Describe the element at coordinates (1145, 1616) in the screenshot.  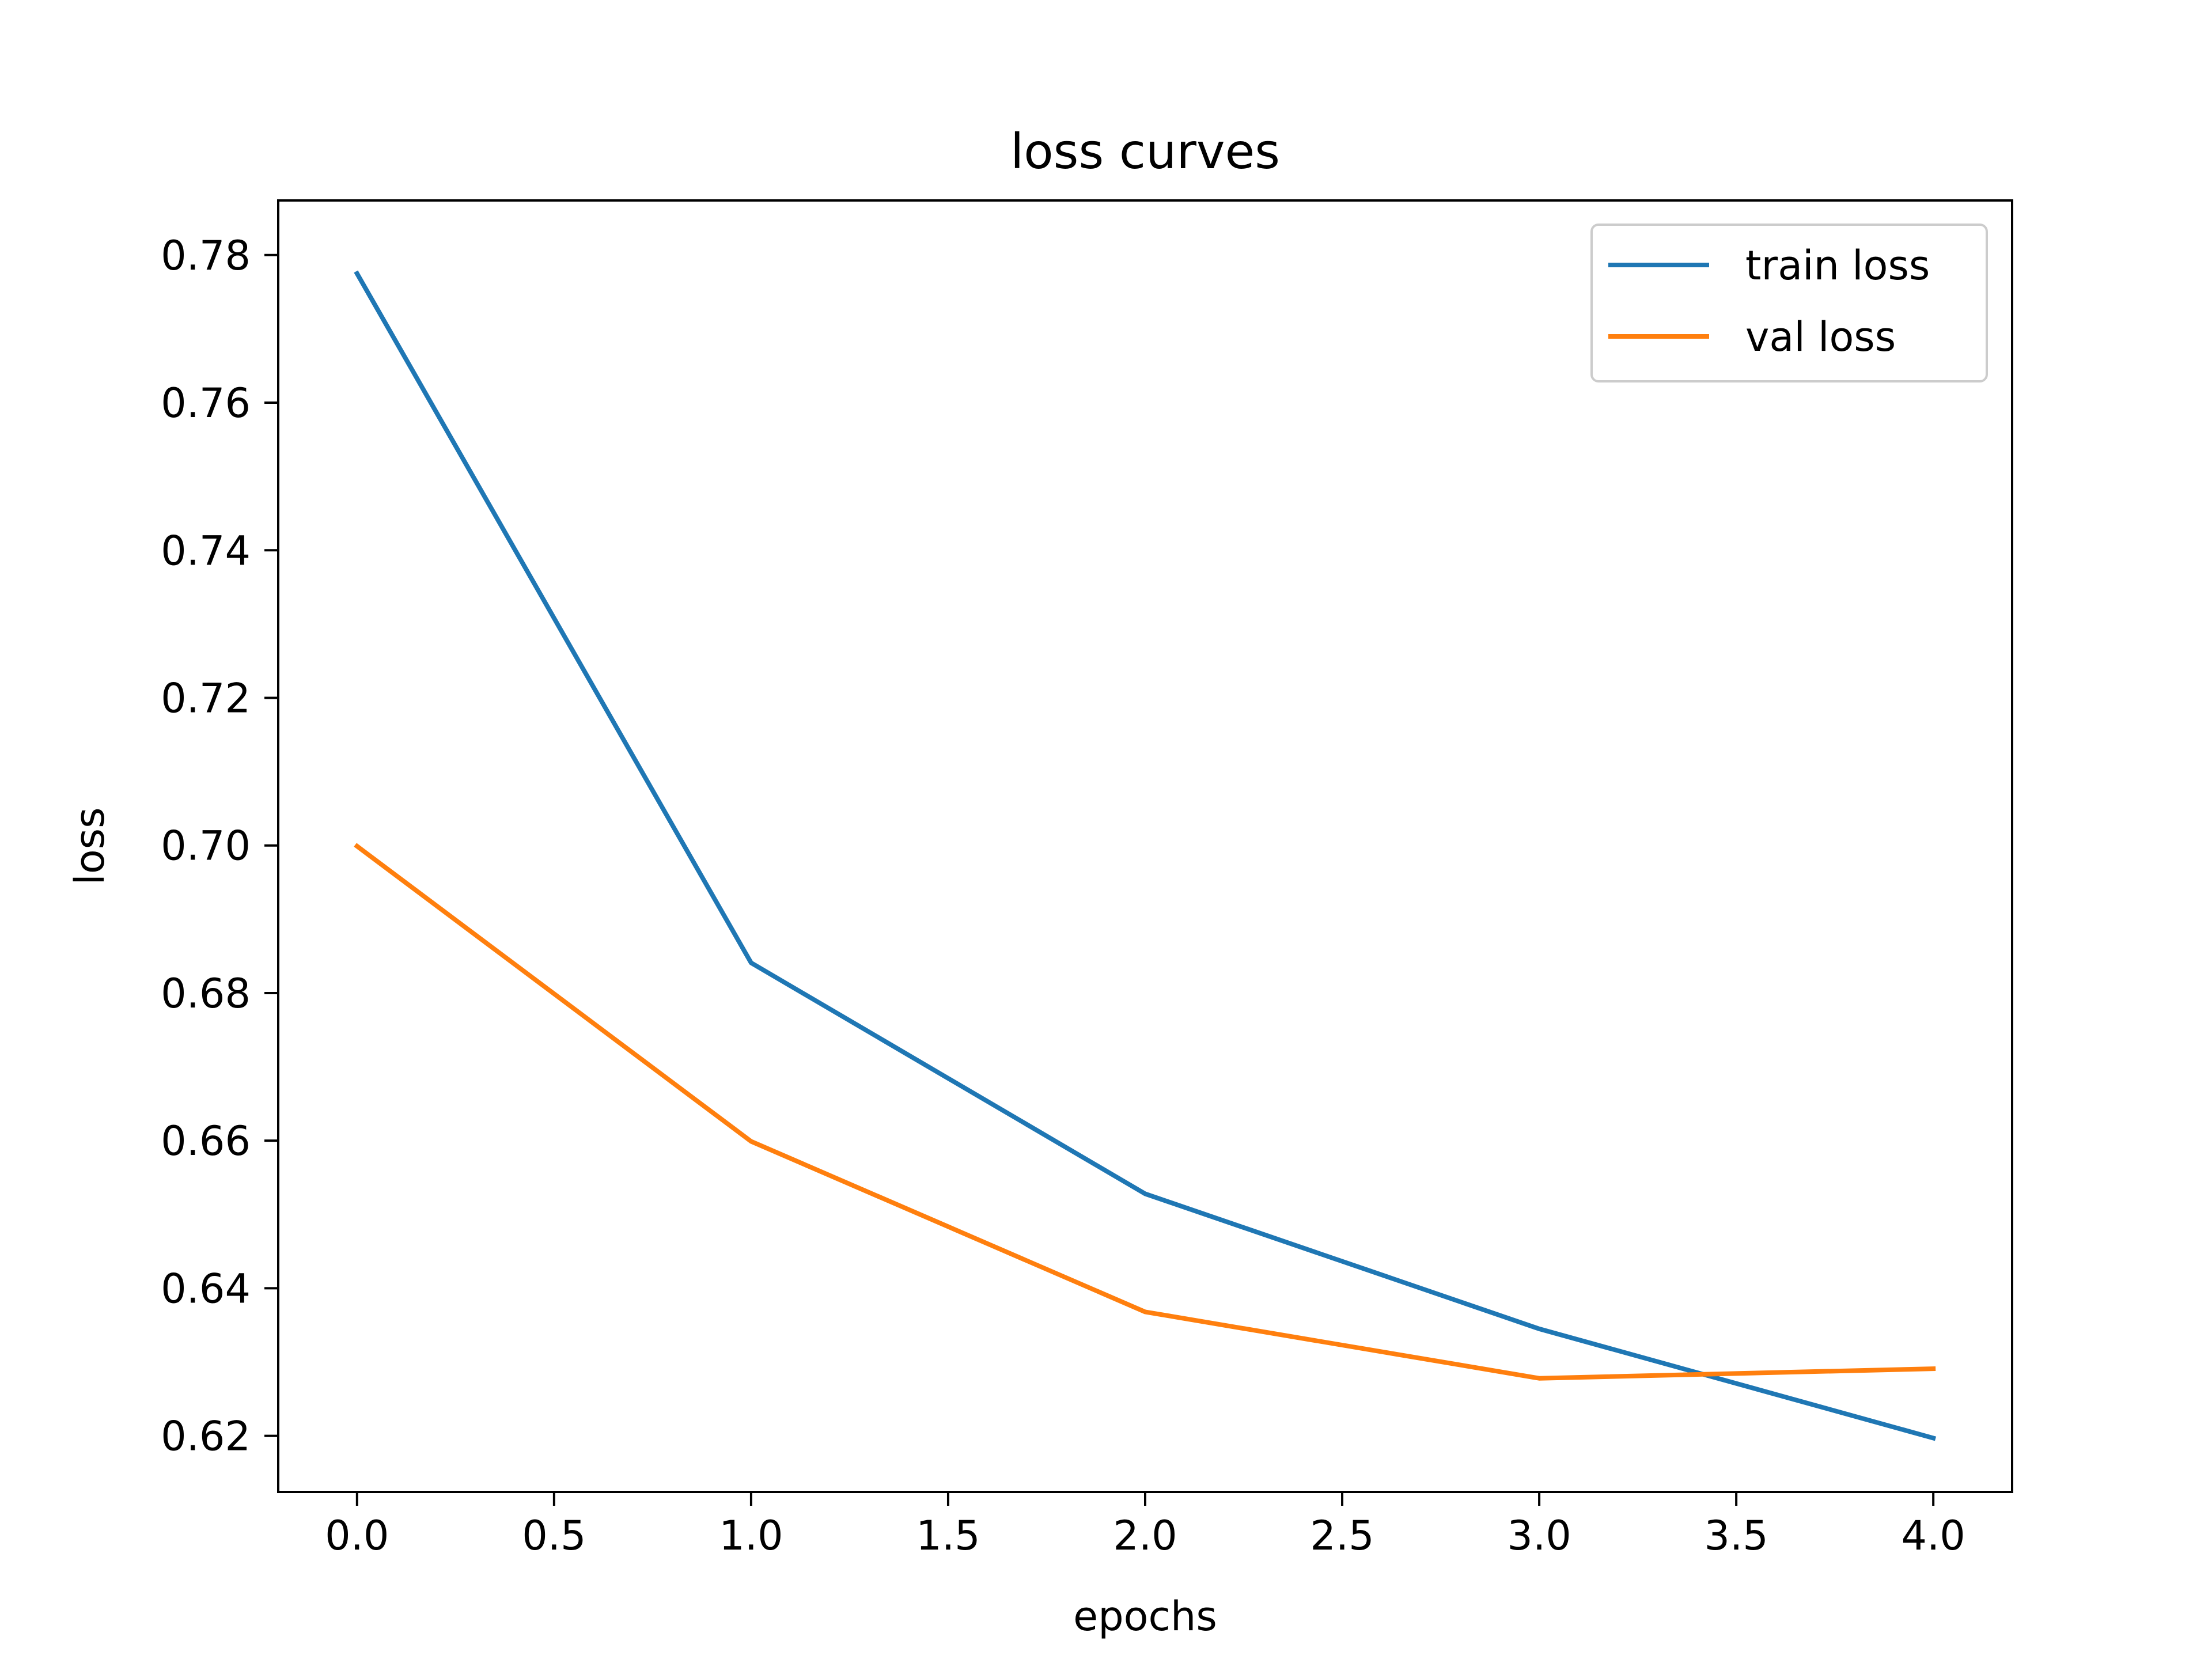
I see `x-axis-label: epochs` at that location.